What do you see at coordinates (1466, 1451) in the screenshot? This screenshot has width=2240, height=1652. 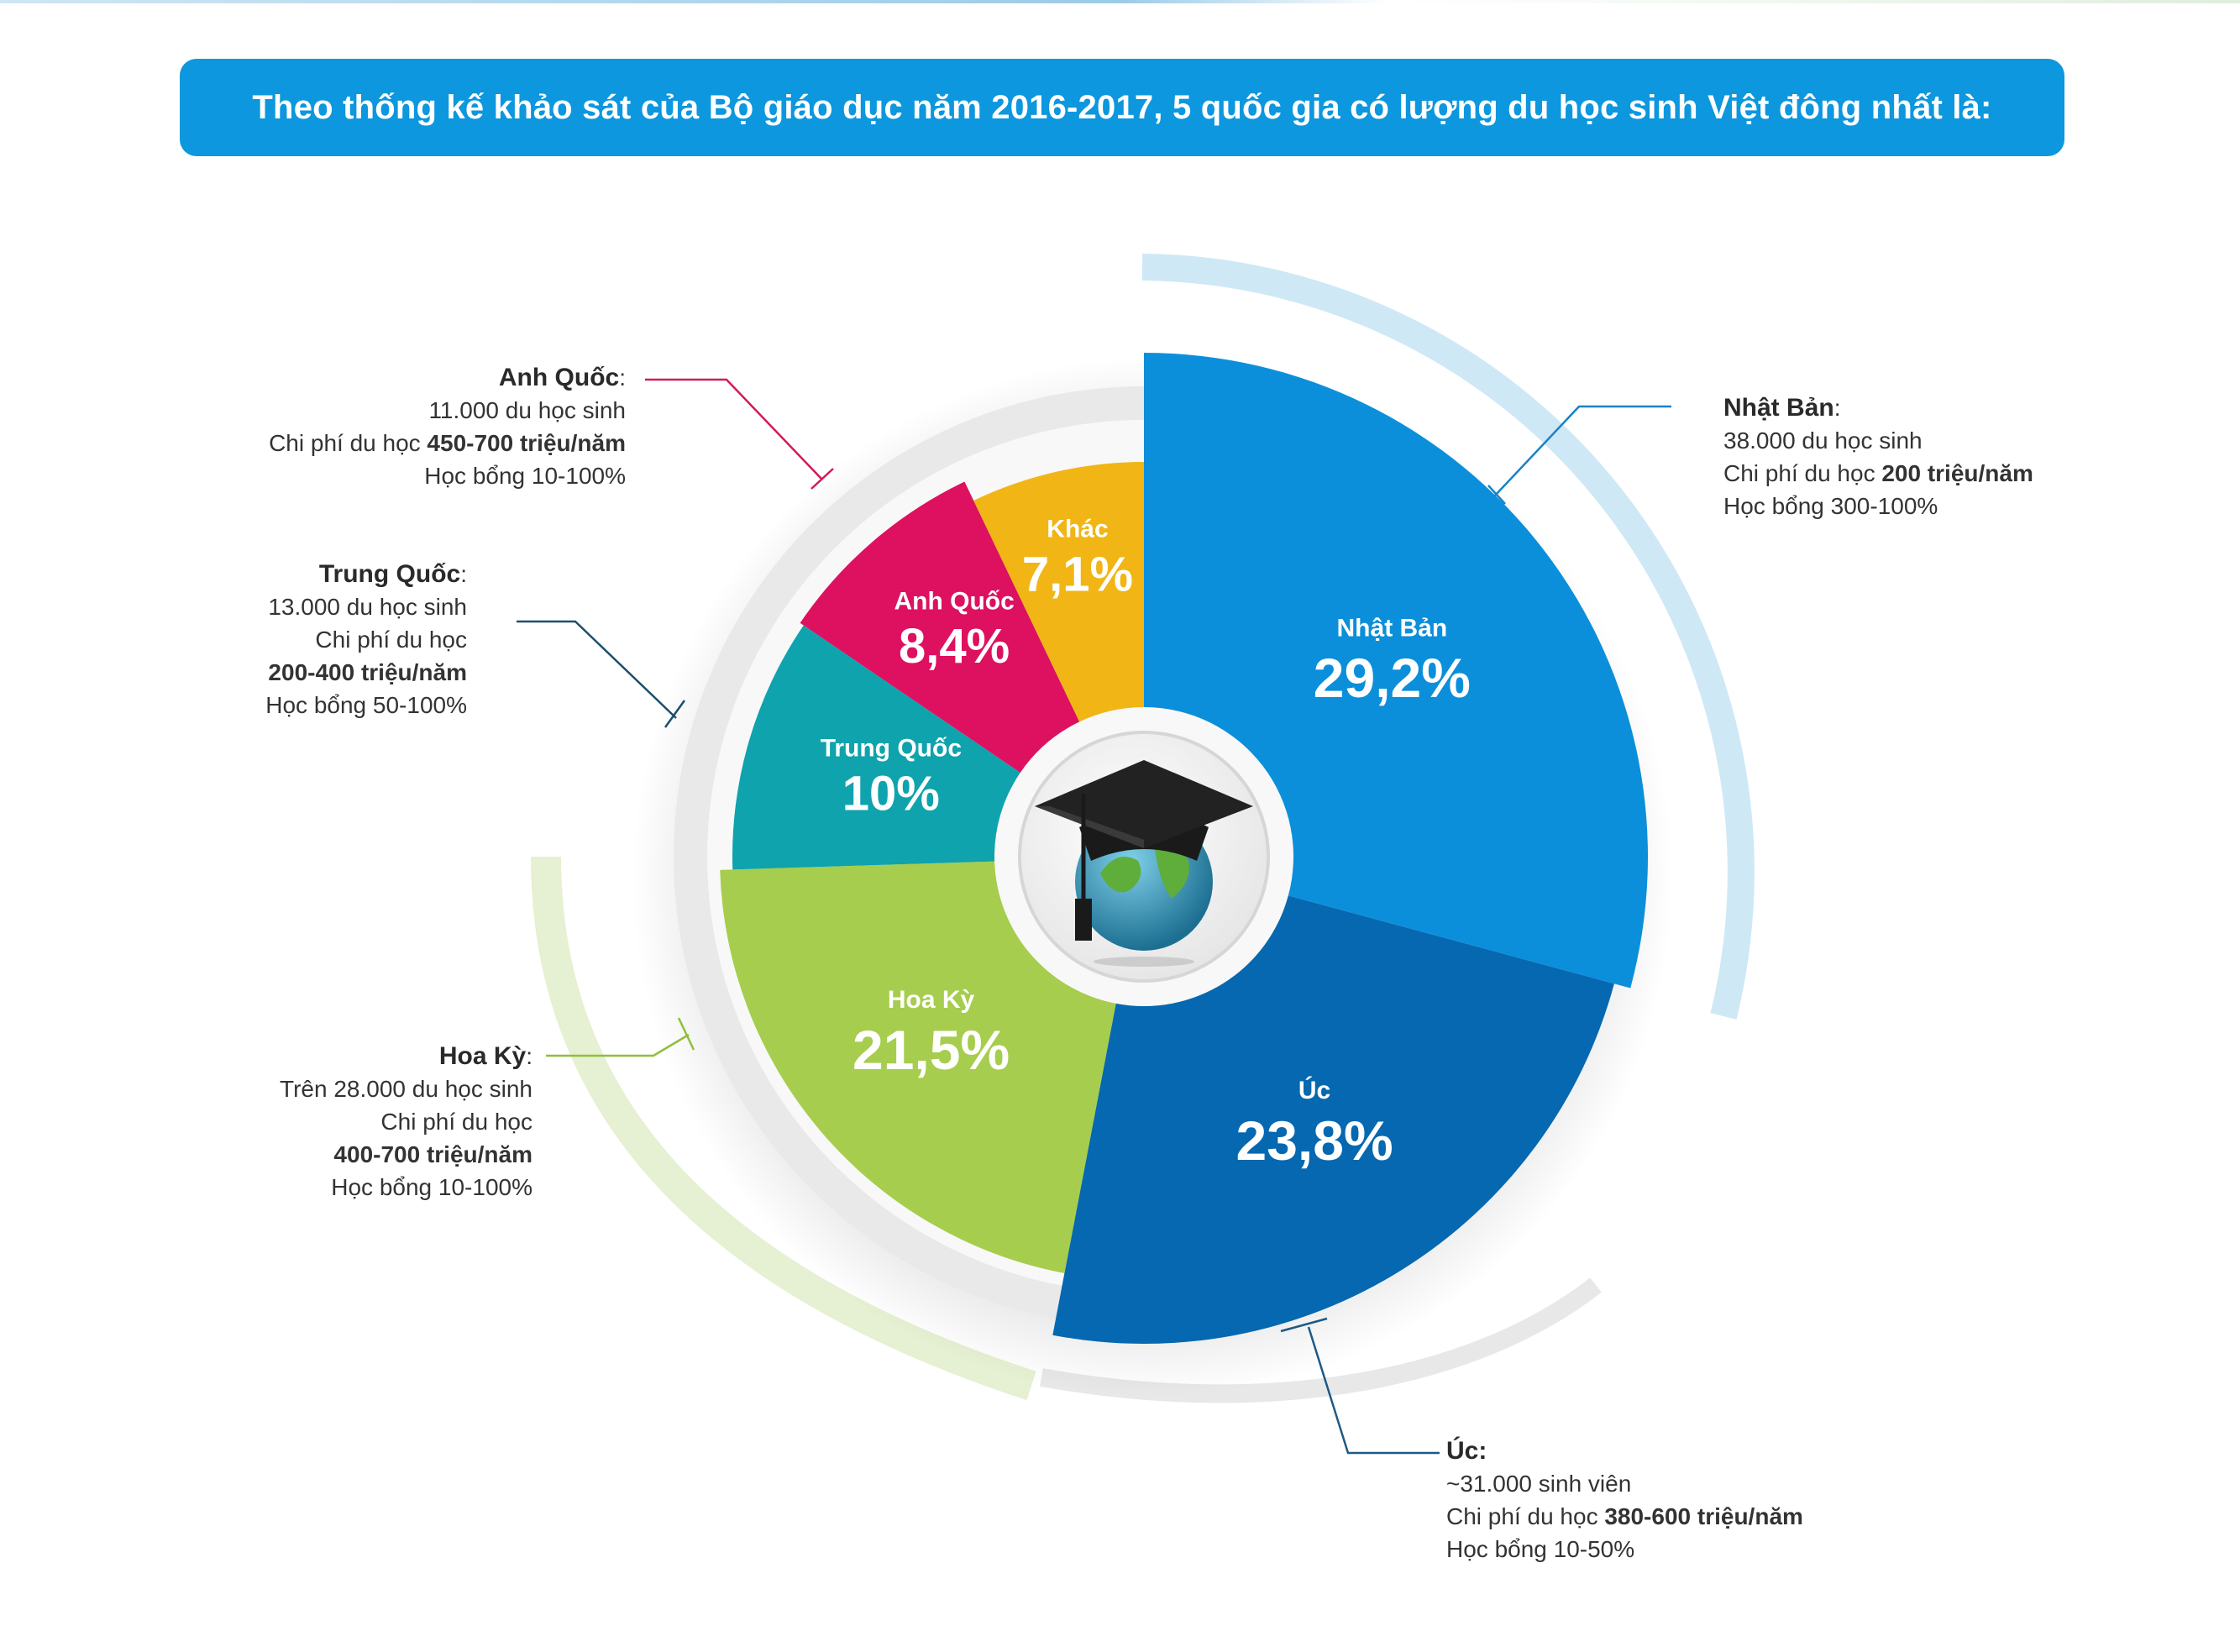 I see `annotation-heading: Úc:` at bounding box center [1466, 1451].